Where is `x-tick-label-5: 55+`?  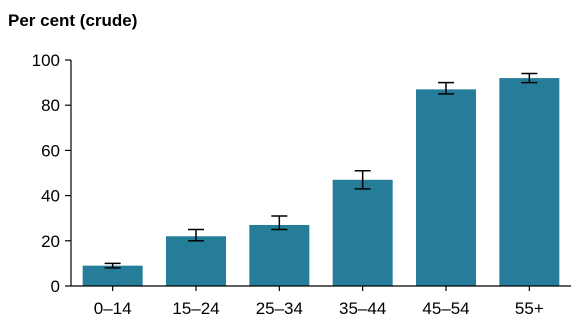
x-tick-label-5: 55+ is located at coordinates (529, 308).